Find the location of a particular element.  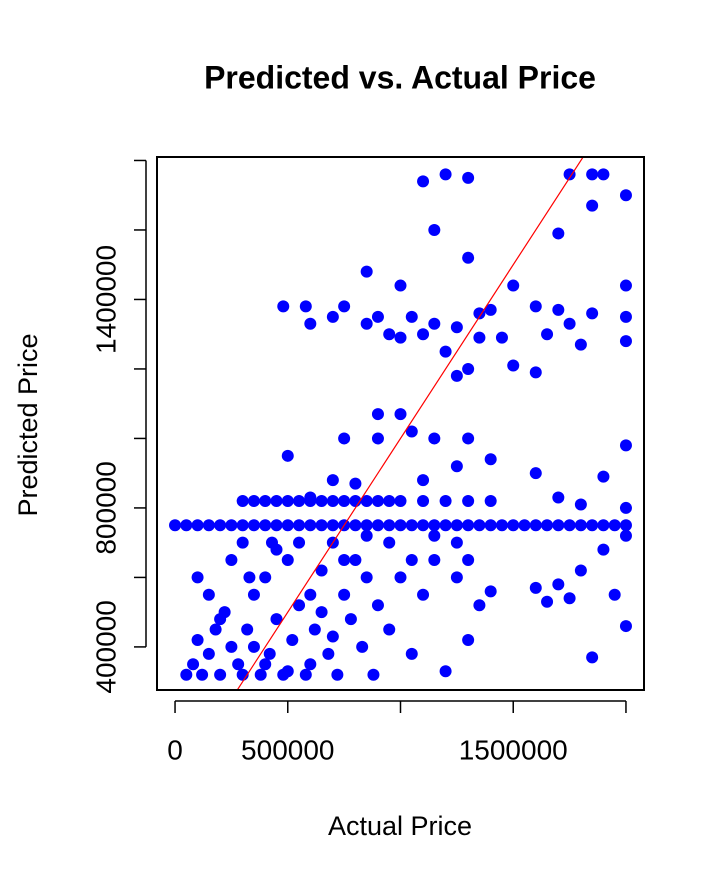

x-axis-title: Actual Price is located at coordinates (400, 826).